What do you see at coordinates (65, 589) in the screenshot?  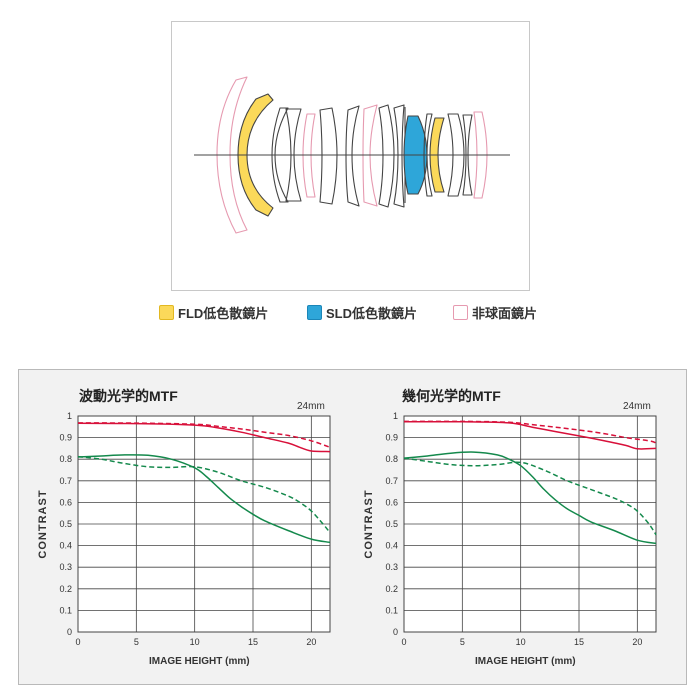 I see `mtf-left-ytick-label: 0.2` at bounding box center [65, 589].